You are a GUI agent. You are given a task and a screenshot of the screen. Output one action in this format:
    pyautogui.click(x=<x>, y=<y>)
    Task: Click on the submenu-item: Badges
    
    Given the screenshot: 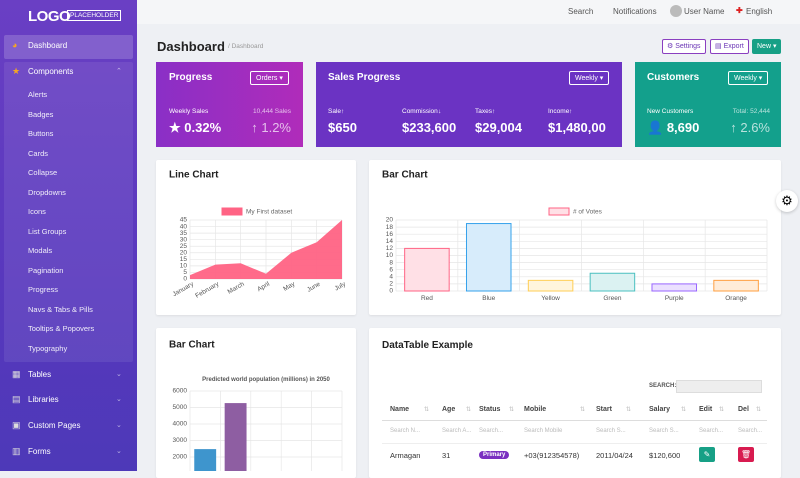 What is the action you would take?
    pyautogui.click(x=41, y=114)
    